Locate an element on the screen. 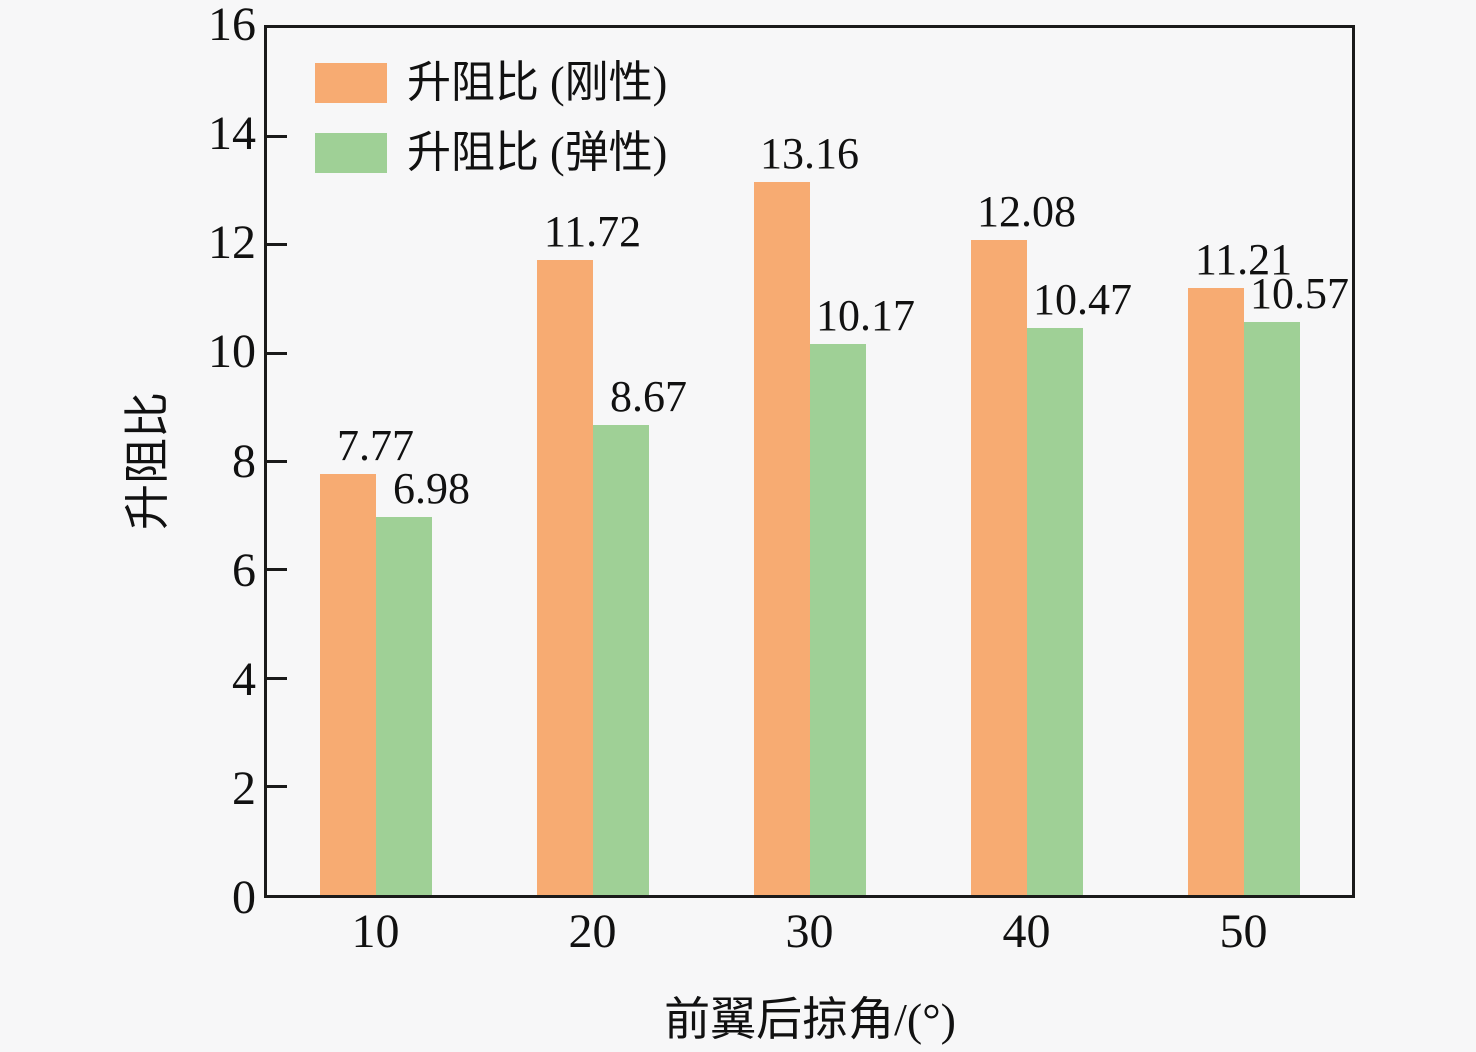  bar-value-label: 10.17 is located at coordinates (865, 315).